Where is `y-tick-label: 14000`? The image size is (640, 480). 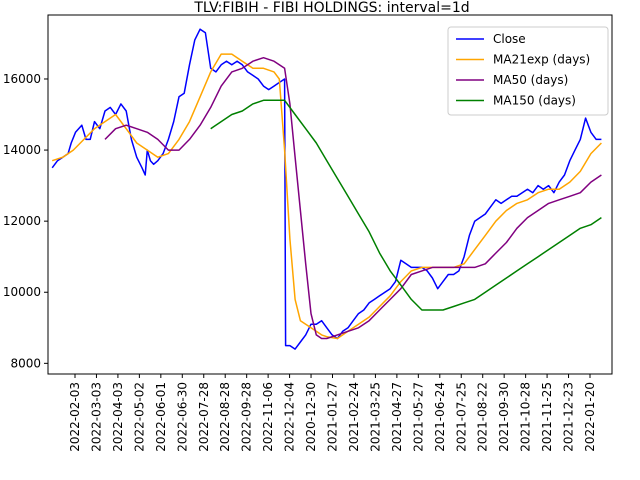
y-tick-label: 14000 is located at coordinates (22, 150).